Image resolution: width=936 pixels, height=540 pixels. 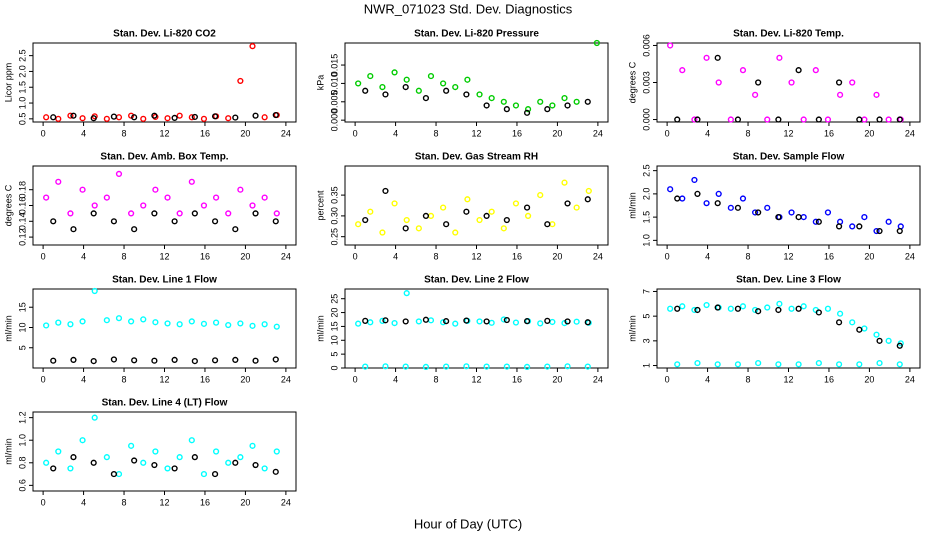 What do you see at coordinates (22, 190) in the screenshot?
I see `y-tick-label: 0.18` at bounding box center [22, 190].